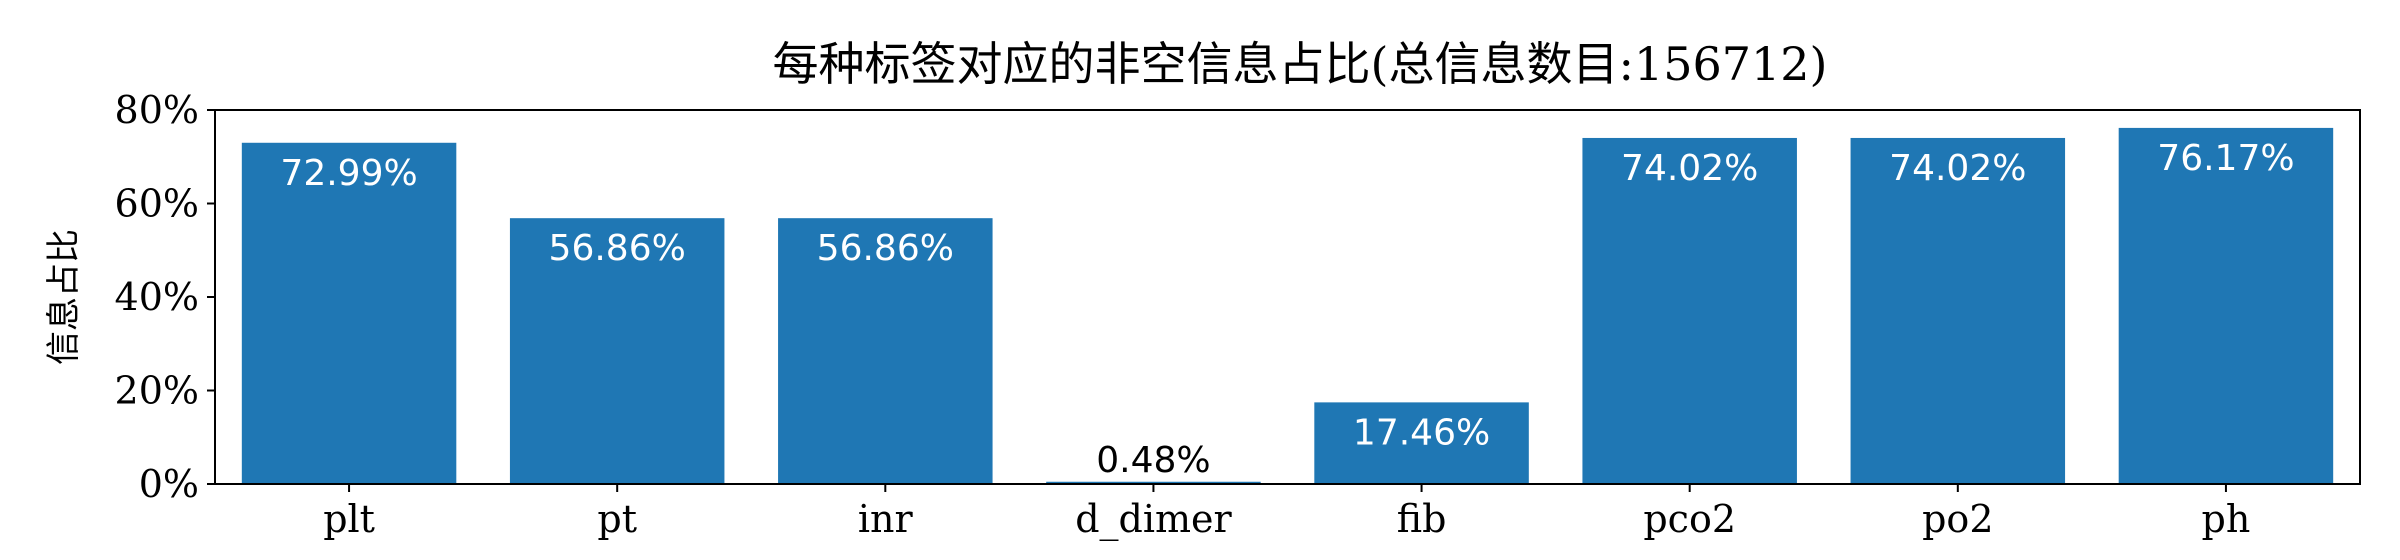 The width and height of the screenshot is (2400, 560). Describe the element at coordinates (1958, 311) in the screenshot. I see `bar-po2` at that location.